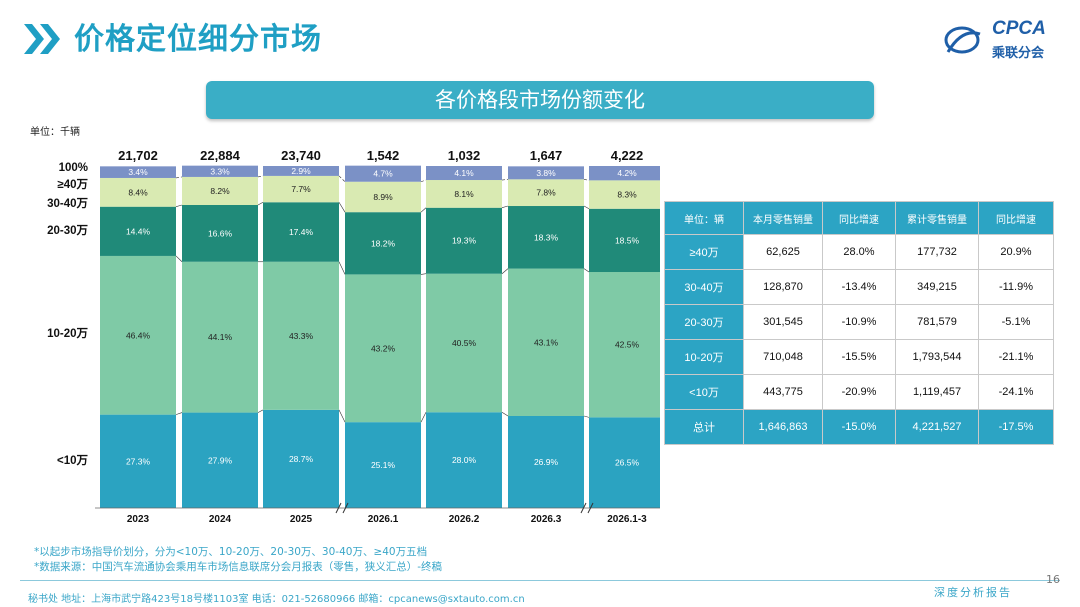 This screenshot has height=607, width=1080. Describe the element at coordinates (238, 567) in the screenshot. I see `footnote: *数据来源：中国汽车流通协会乘用车市场信息联席分会月报表（零售，狭义汇总）-终稿` at that location.